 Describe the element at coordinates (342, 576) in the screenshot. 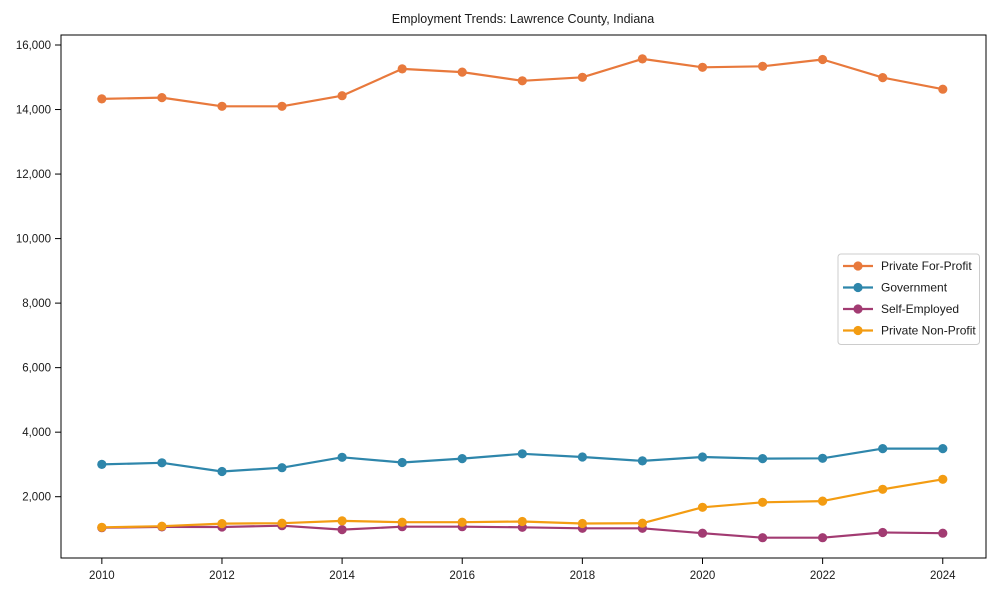

I see `x-axis-tick-label: 2014` at that location.